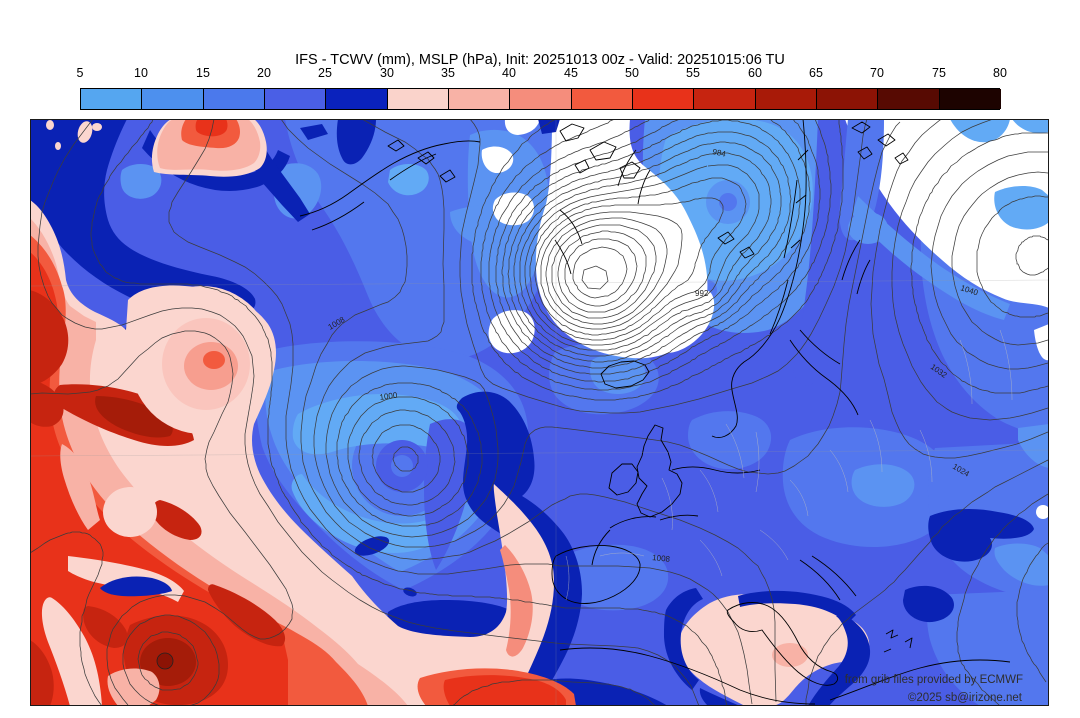 This screenshot has width=1080, height=718. I want to click on svg-text:from grib files provided by EC: from grib files provided by ECMWF, so click(934, 680).